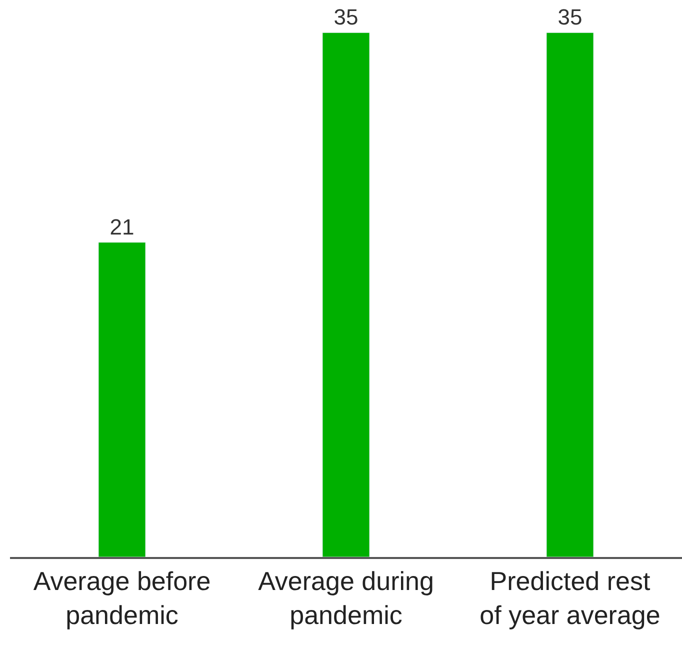 The image size is (682, 652). I want to click on data-label: 21, so click(122, 227).